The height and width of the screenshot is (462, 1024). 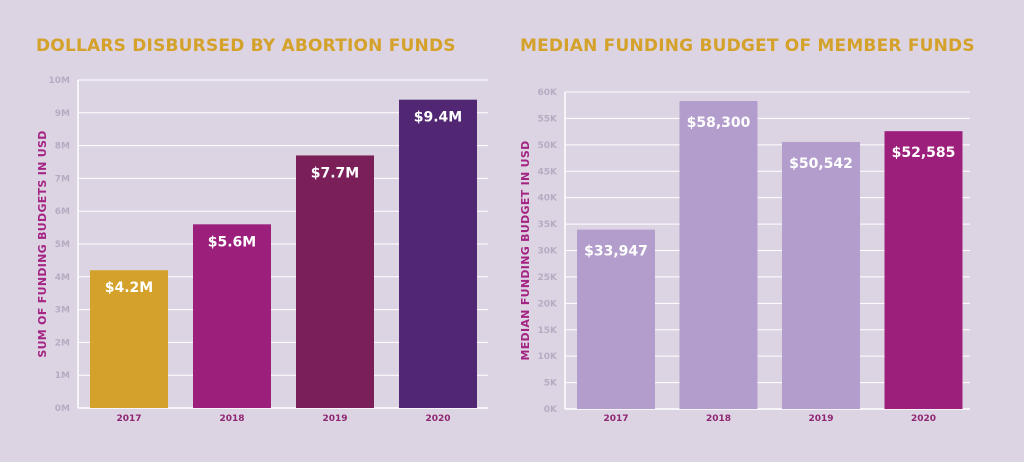 What do you see at coordinates (548, 199) in the screenshot?
I see `y-tick-label: 40K` at bounding box center [548, 199].